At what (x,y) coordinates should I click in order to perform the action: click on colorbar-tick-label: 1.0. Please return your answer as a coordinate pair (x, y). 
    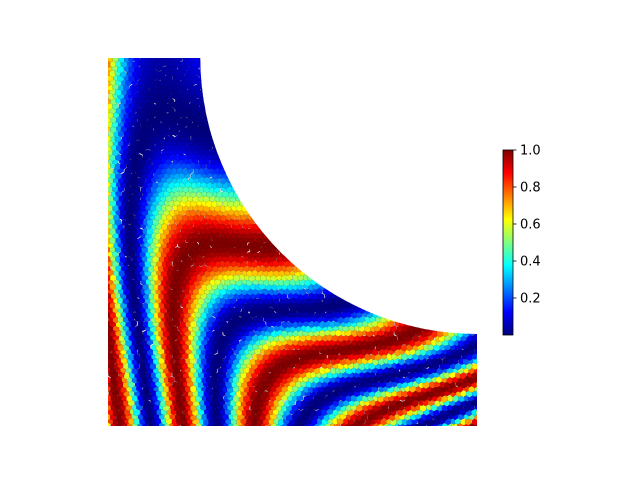
    Looking at the image, I should click on (530, 151).